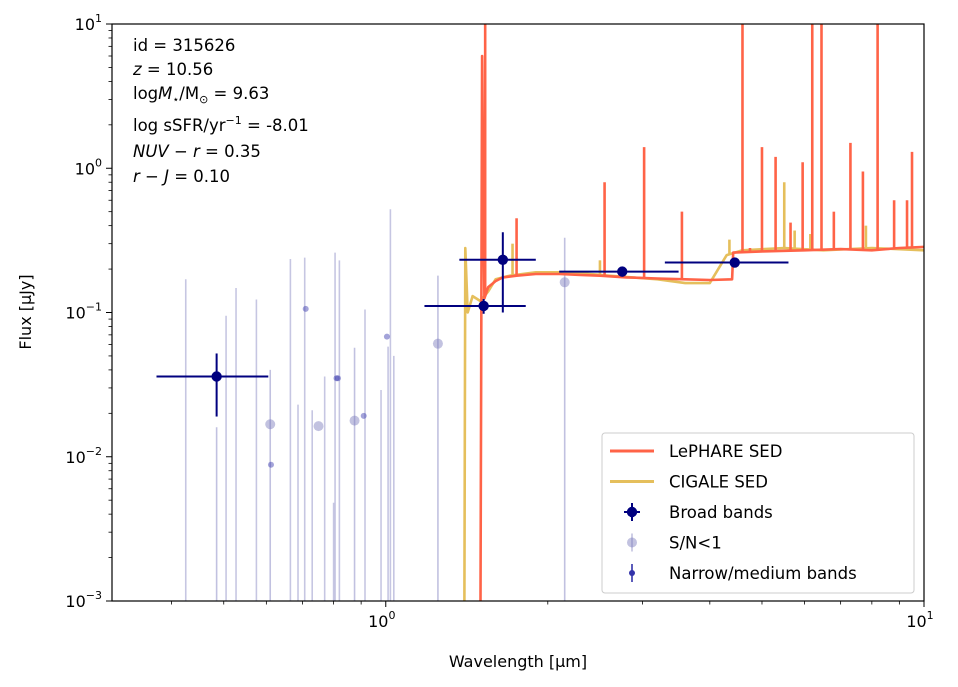 The image size is (958, 687). Describe the element at coordinates (25, 311) in the screenshot. I see `y-axis-label: Flux [μJy]` at that location.